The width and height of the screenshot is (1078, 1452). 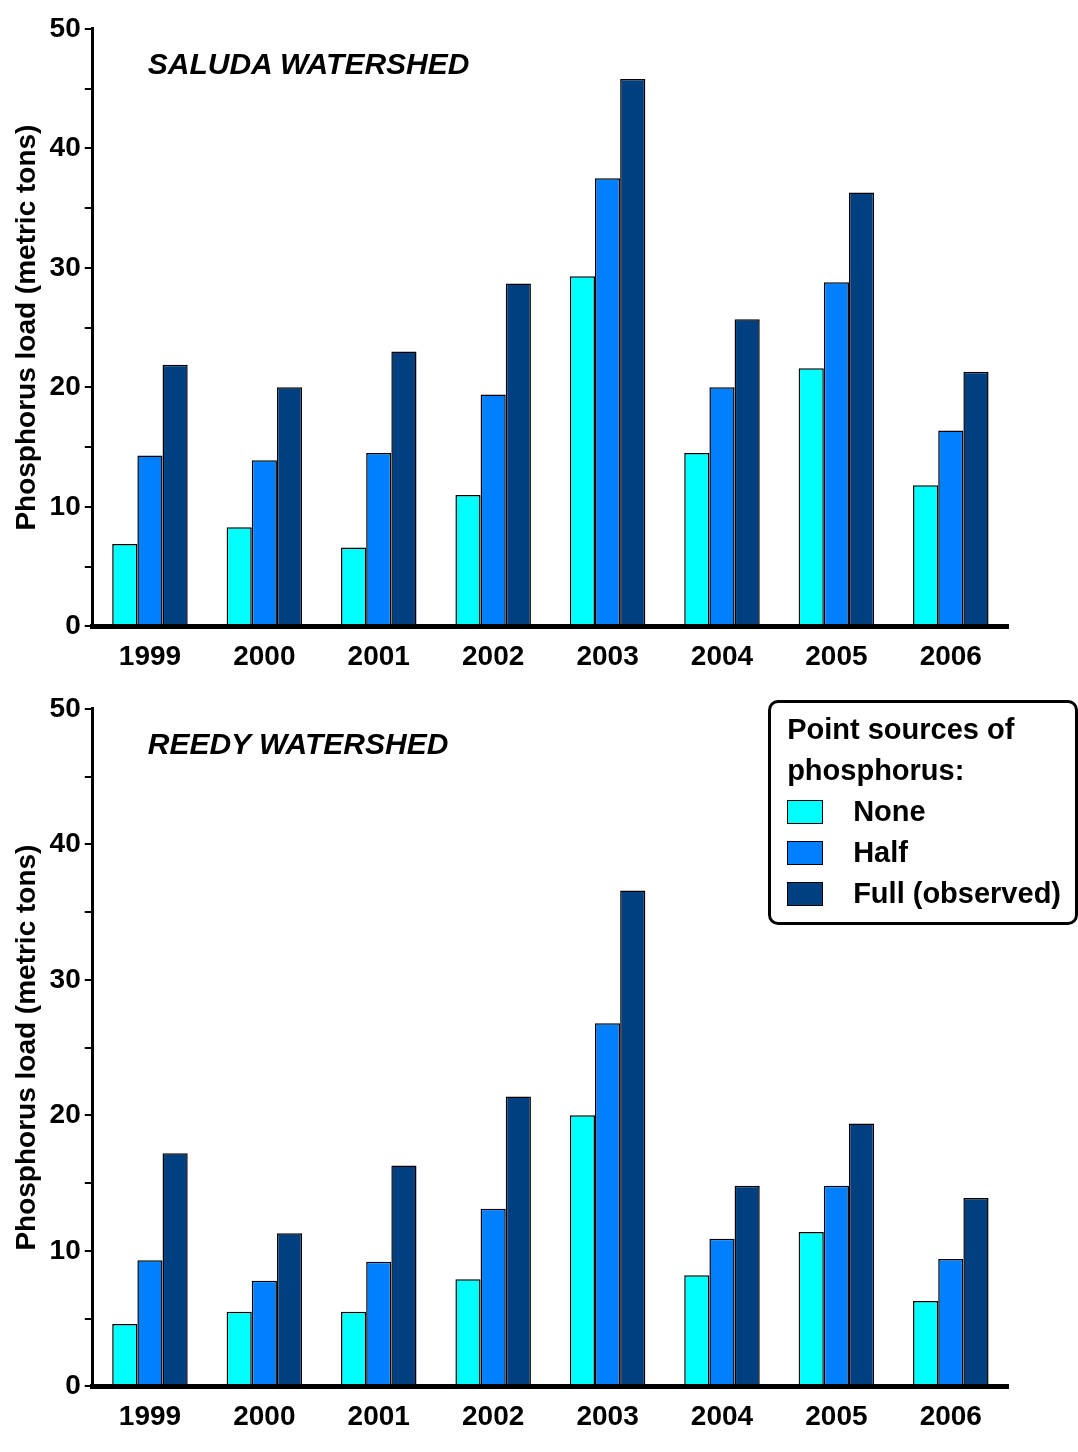 What do you see at coordinates (298, 744) in the screenshot?
I see `text: REEDY WATERSHED` at bounding box center [298, 744].